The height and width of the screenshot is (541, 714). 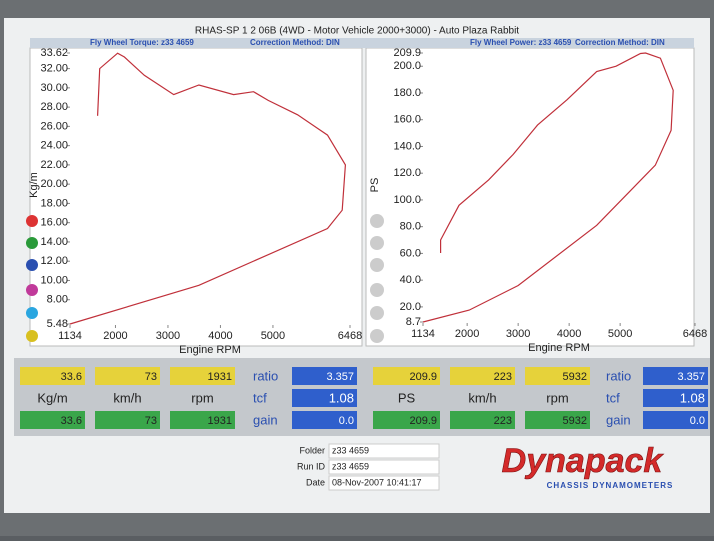 I want to click on y-tick-label: 20.00, so click(x=54, y=184).